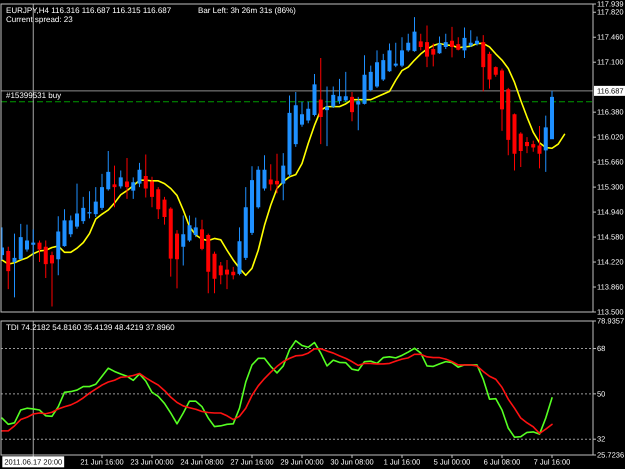  Describe the element at coordinates (247, 10) in the screenshot. I see `annotation: Bar Left: 3h 26m 31s (86%)` at that location.